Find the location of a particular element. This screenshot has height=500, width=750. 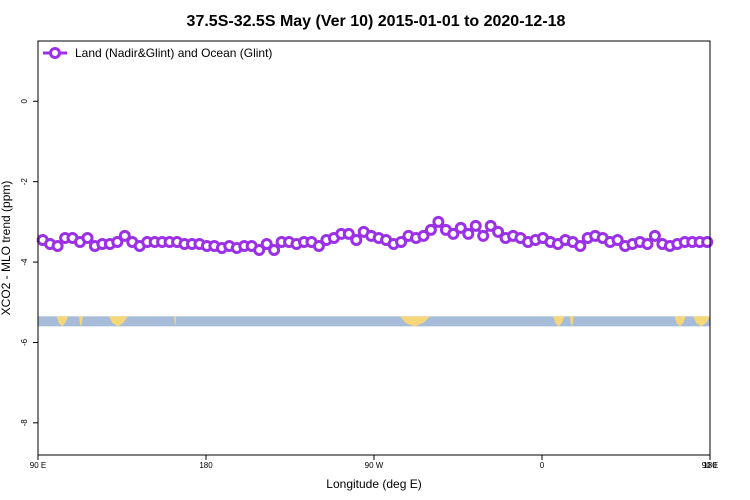

y-axis-label: XCO2 - MLO trend (ppm) is located at coordinates (6, 248).